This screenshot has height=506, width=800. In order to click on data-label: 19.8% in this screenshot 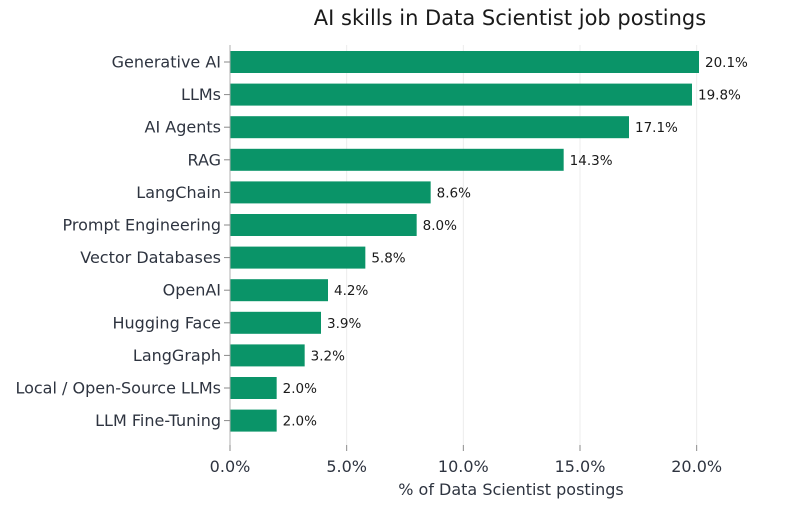, I will do `click(719, 96)`.